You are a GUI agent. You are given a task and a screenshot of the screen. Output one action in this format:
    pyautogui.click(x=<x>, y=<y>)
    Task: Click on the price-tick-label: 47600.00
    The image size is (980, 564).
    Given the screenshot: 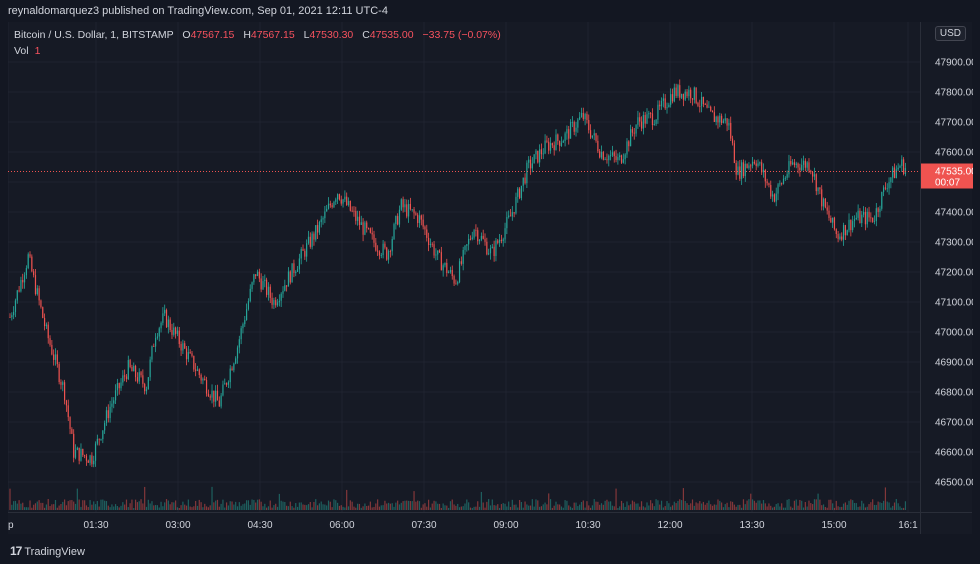 What is the action you would take?
    pyautogui.click(x=954, y=153)
    